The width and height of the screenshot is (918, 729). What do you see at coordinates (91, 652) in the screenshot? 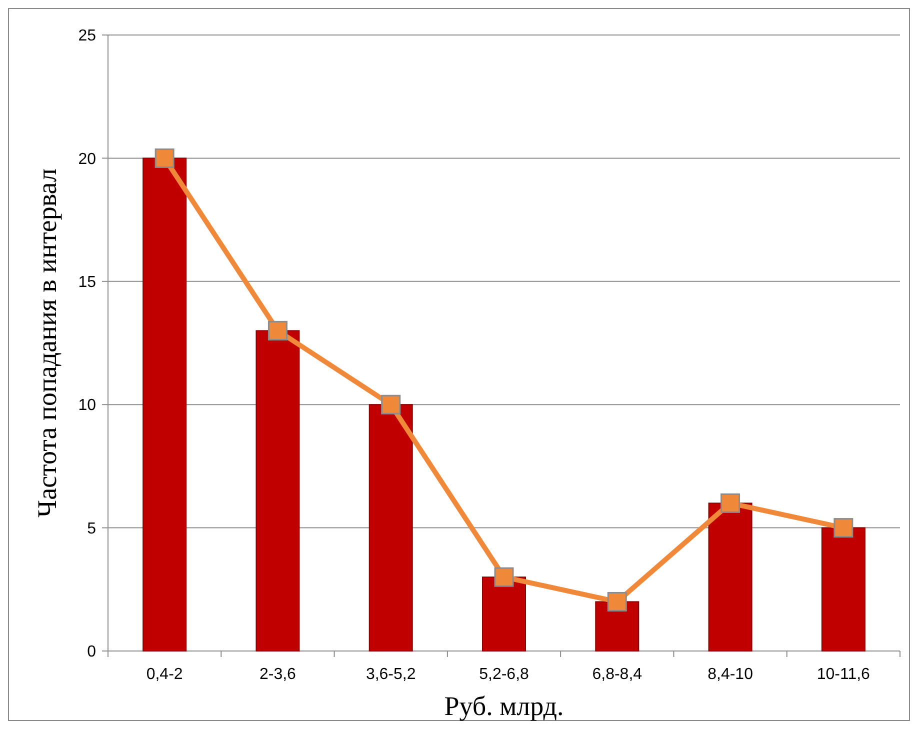
I see `y-tick-label: 0` at bounding box center [91, 652].